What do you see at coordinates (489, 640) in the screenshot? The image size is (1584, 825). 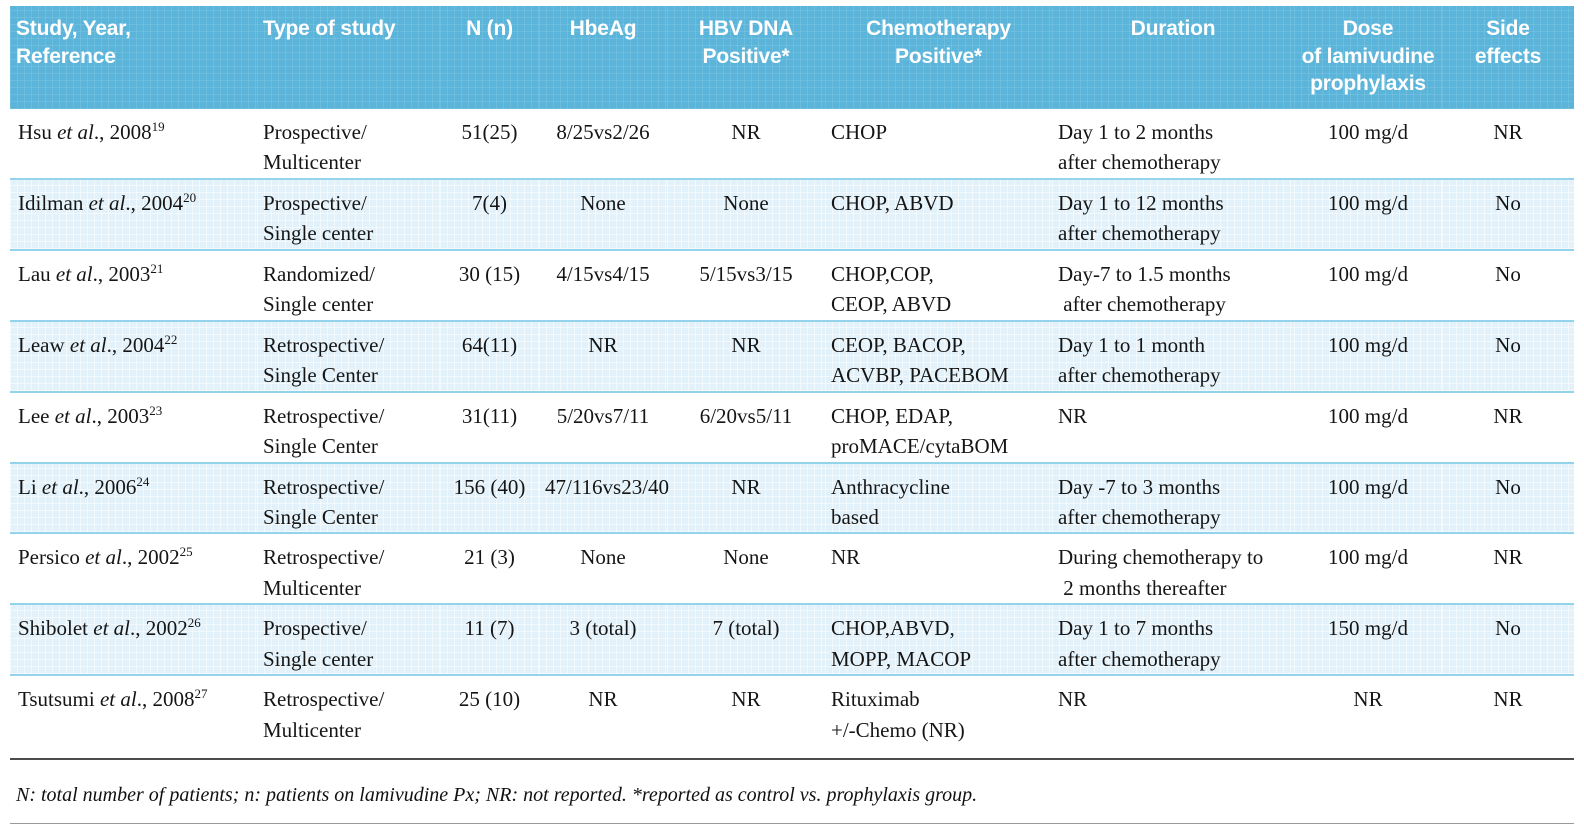 I see `cell-n: 11 (7)` at bounding box center [489, 640].